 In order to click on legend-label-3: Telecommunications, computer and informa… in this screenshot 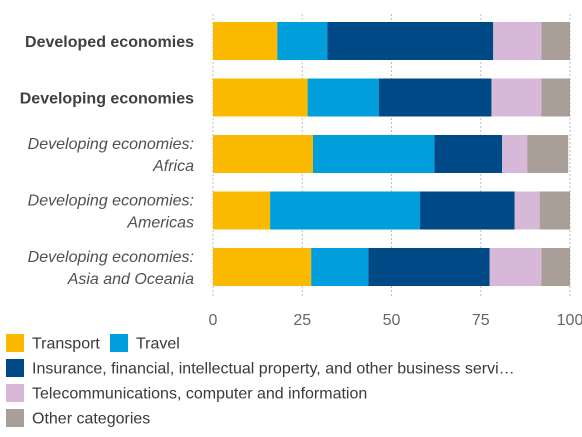, I will do `click(199, 394)`.